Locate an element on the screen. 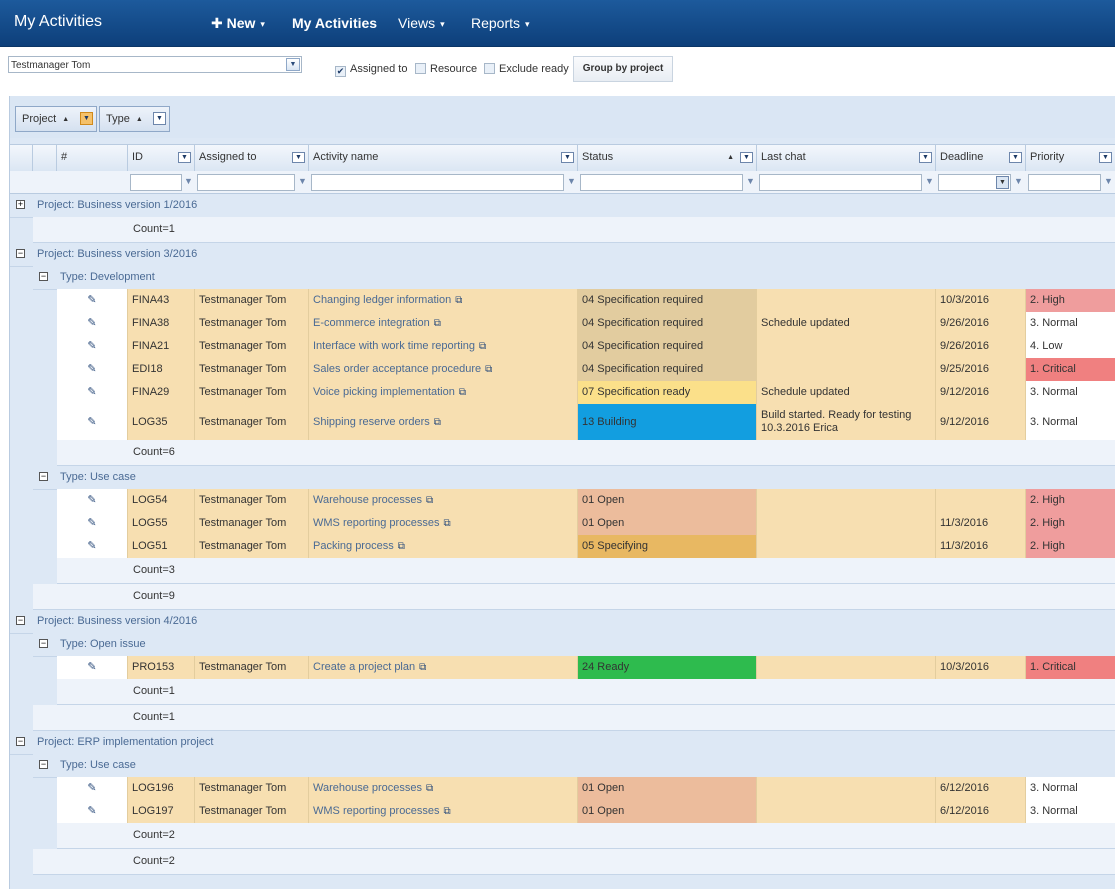 The width and height of the screenshot is (1115, 889). cell-activity: Packing process ⧉ is located at coordinates (443, 546).